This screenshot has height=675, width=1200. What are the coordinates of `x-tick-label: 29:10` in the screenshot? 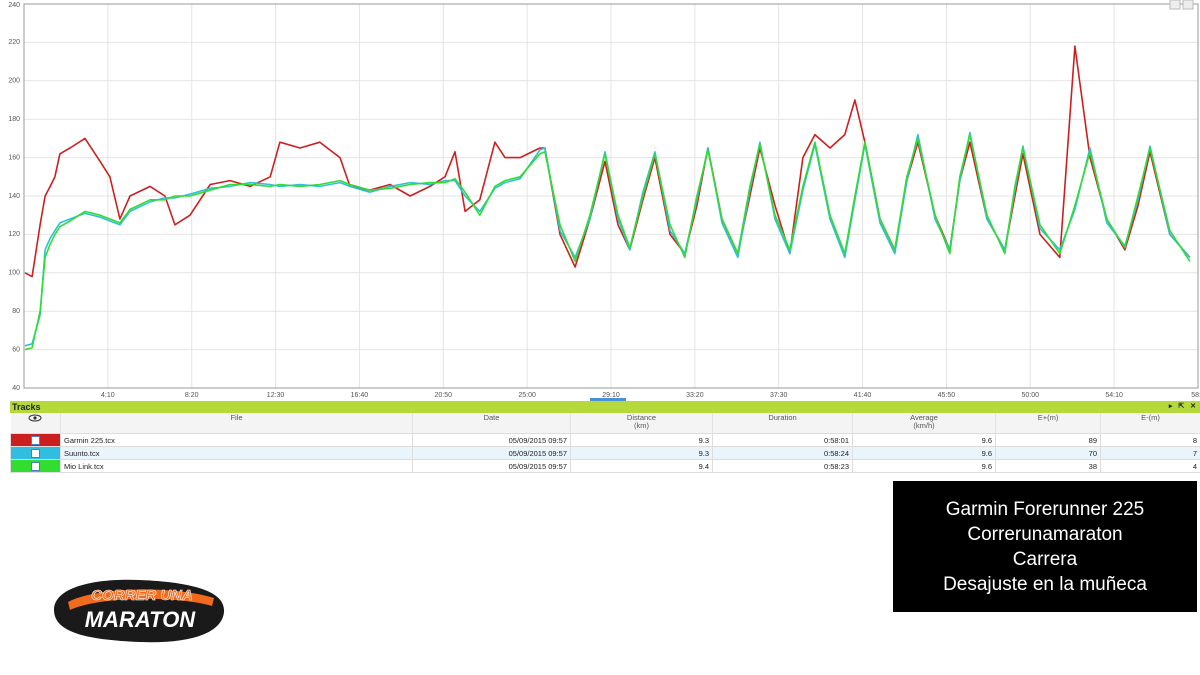 It's located at (611, 395).